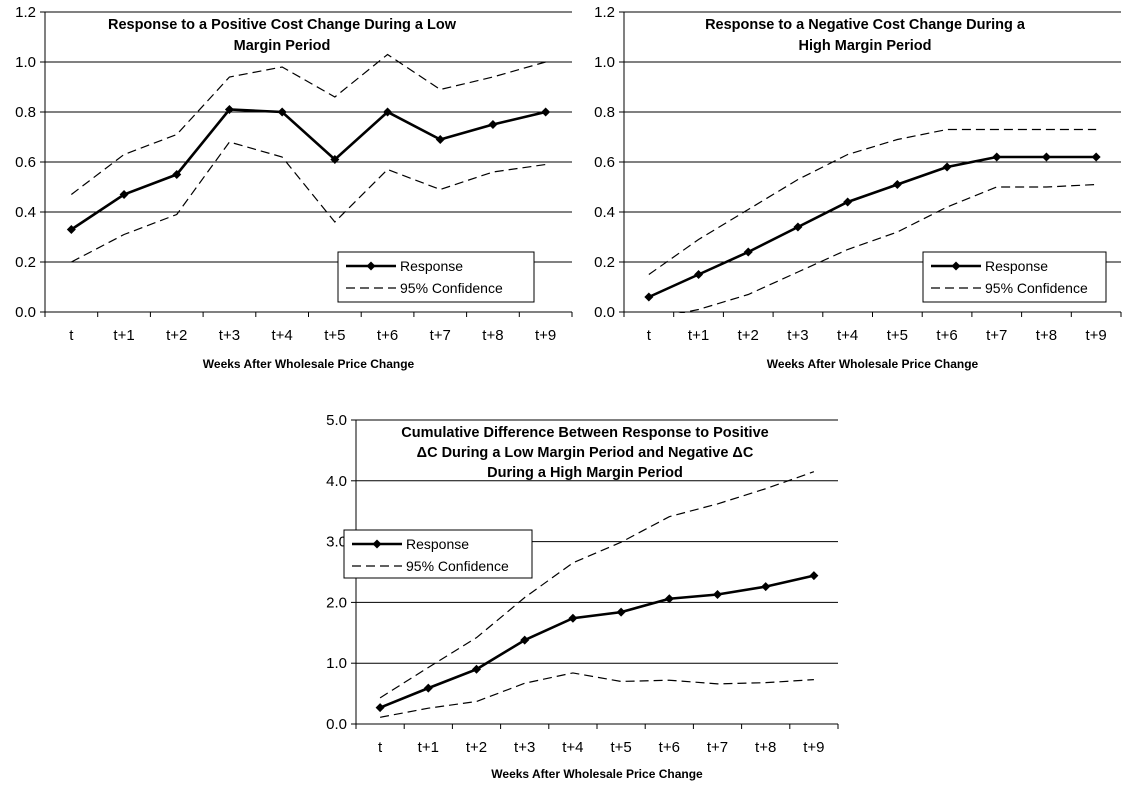 The width and height of the screenshot is (1127, 787). Describe the element at coordinates (377, 544) in the screenshot. I see `legend-response-marker` at that location.